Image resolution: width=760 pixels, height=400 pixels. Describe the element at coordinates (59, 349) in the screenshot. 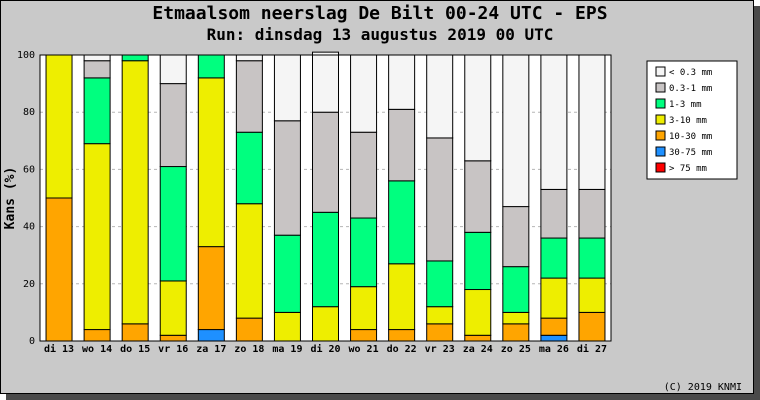

I see `x-tick-label: di 13` at that location.